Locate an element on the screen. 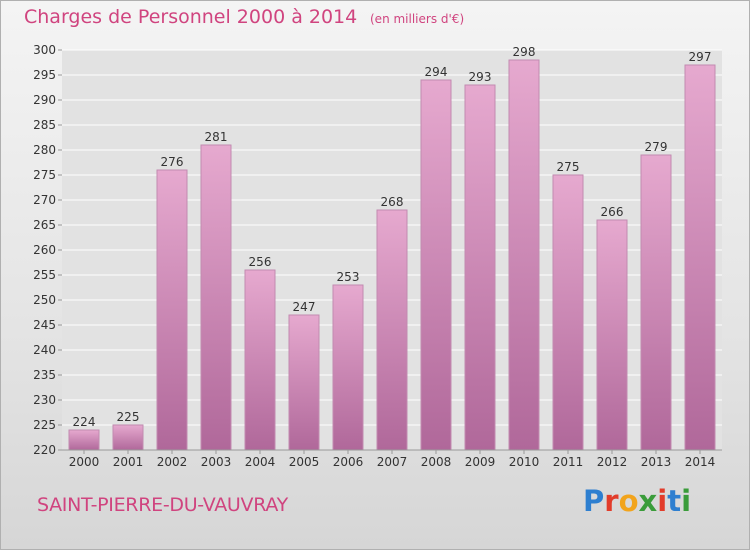 The height and width of the screenshot is (550, 750). bar-2014 is located at coordinates (700, 257).